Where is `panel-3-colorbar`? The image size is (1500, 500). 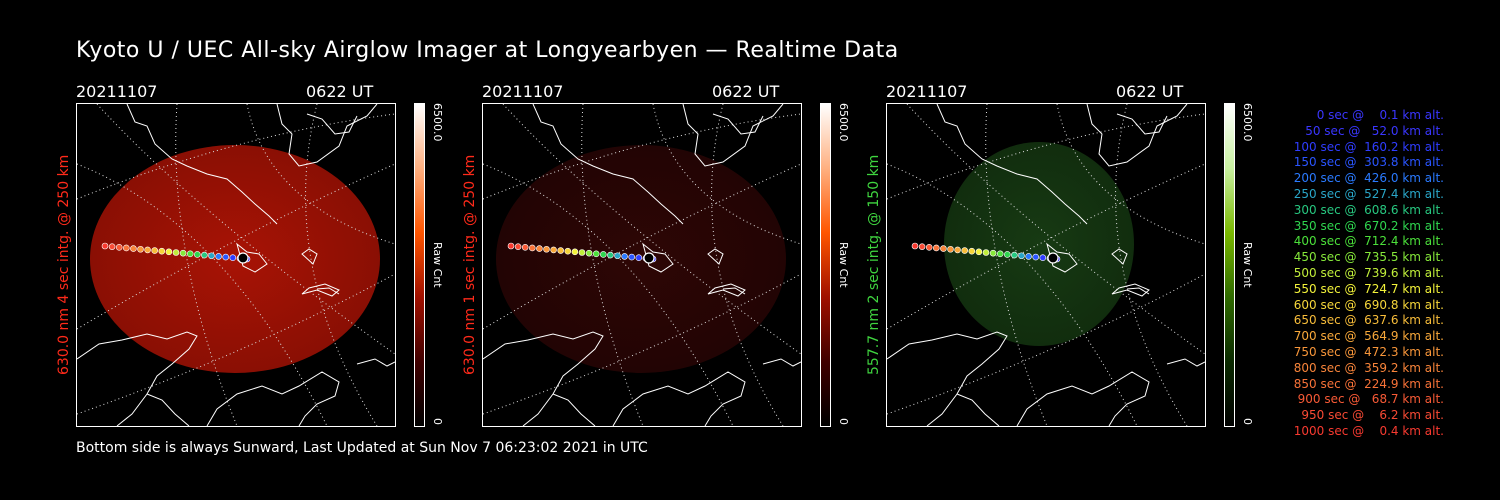 panel-3-colorbar is located at coordinates (1229, 265).